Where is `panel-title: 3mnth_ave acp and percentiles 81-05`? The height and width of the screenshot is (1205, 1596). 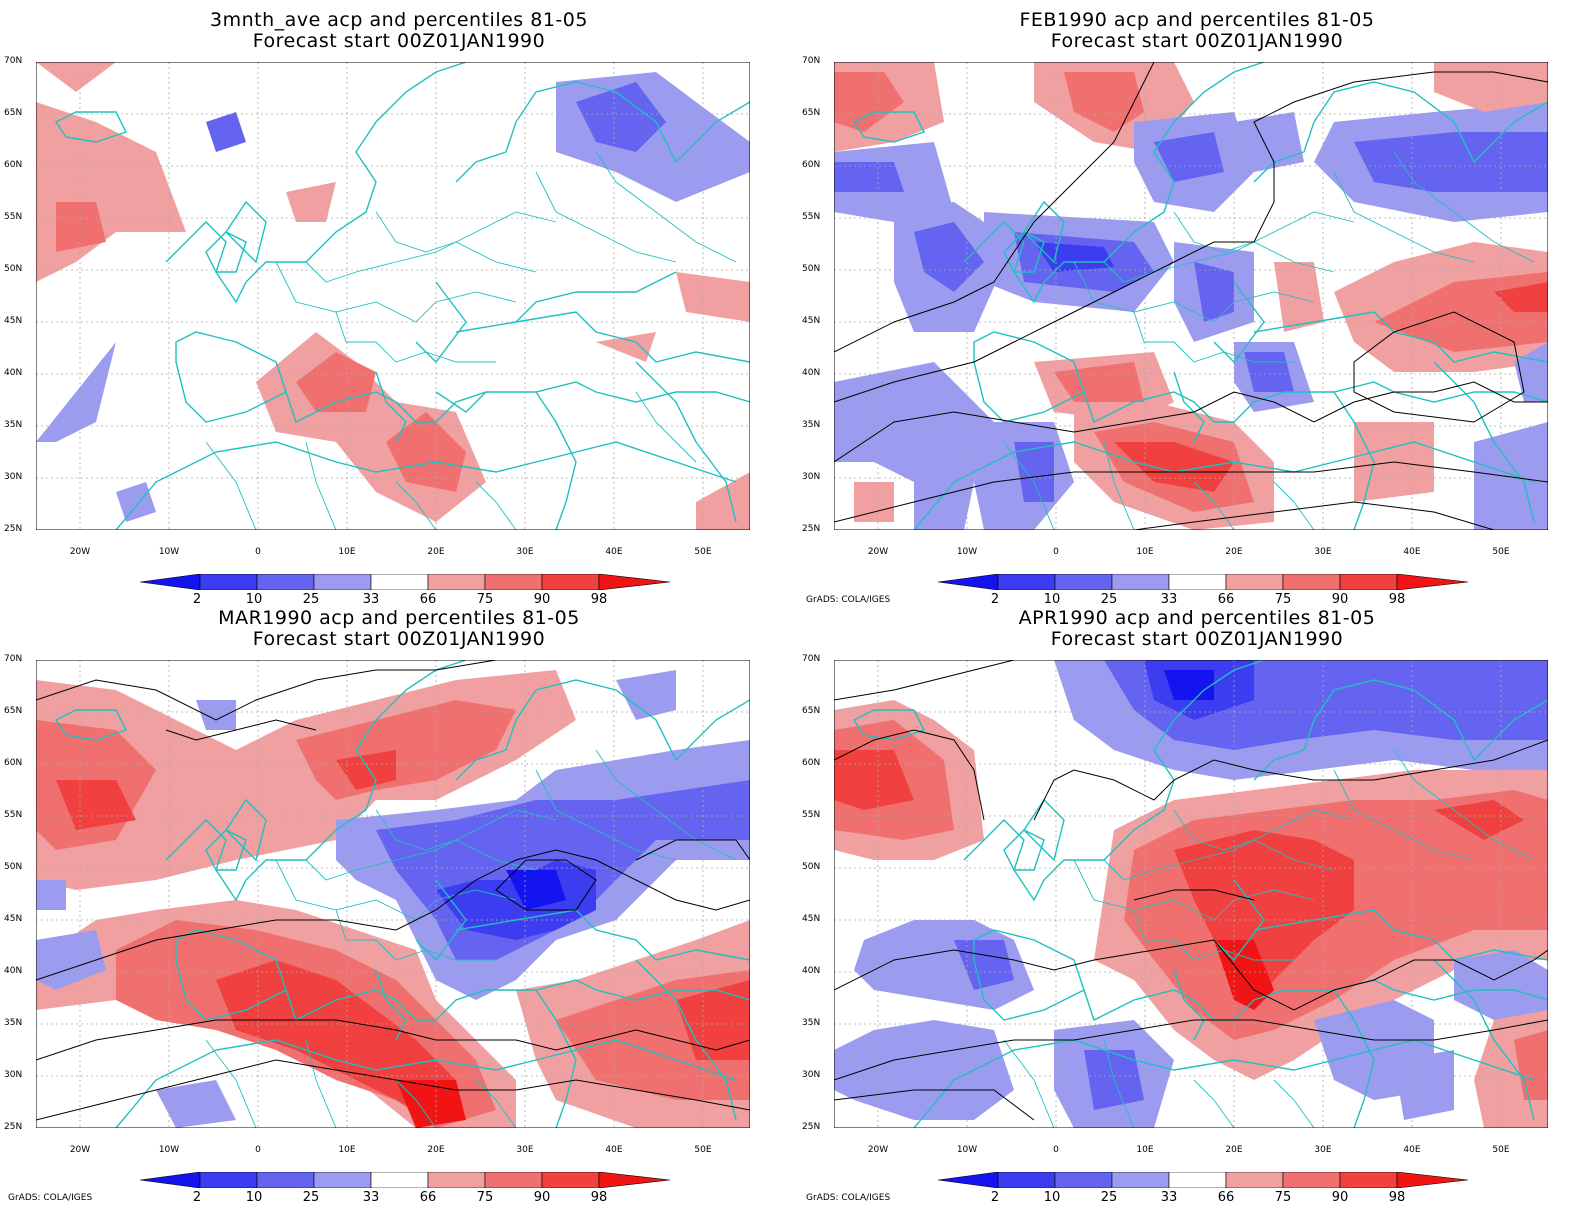
panel-title: 3mnth_ave acp and percentiles 81-05 is located at coordinates (399, 20).